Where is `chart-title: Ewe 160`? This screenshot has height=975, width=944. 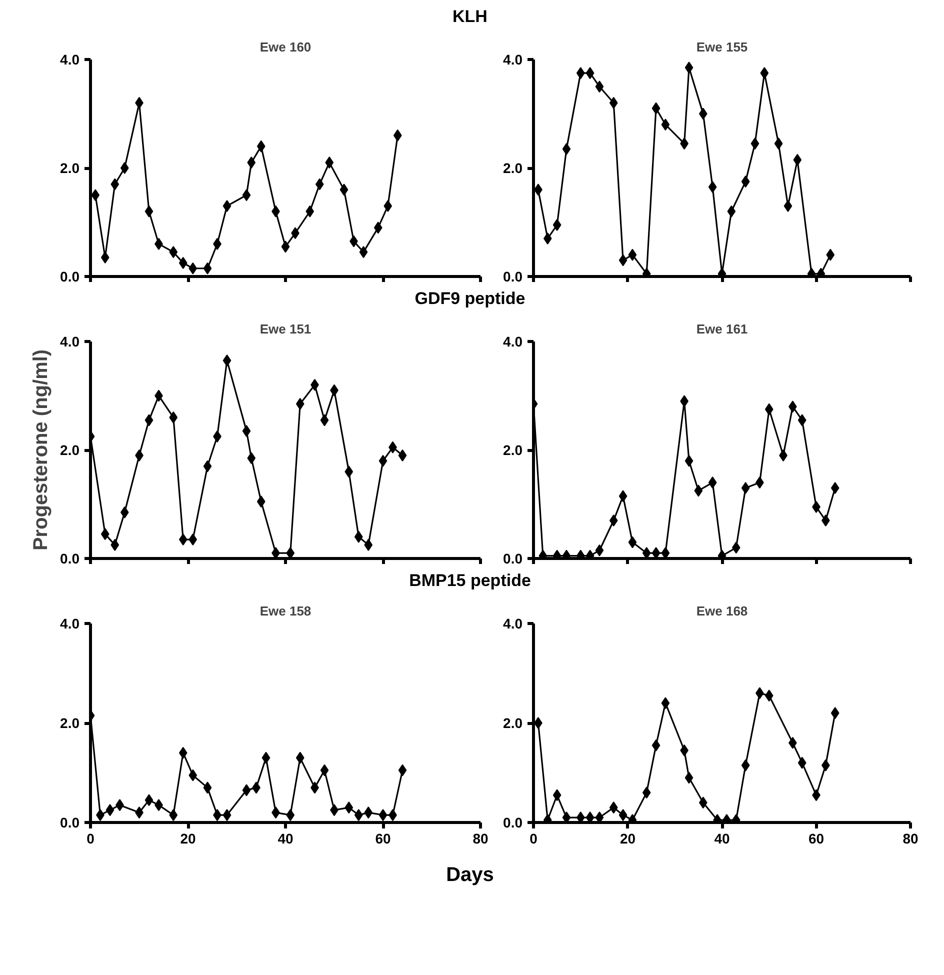
chart-title: Ewe 160 is located at coordinates (286, 47).